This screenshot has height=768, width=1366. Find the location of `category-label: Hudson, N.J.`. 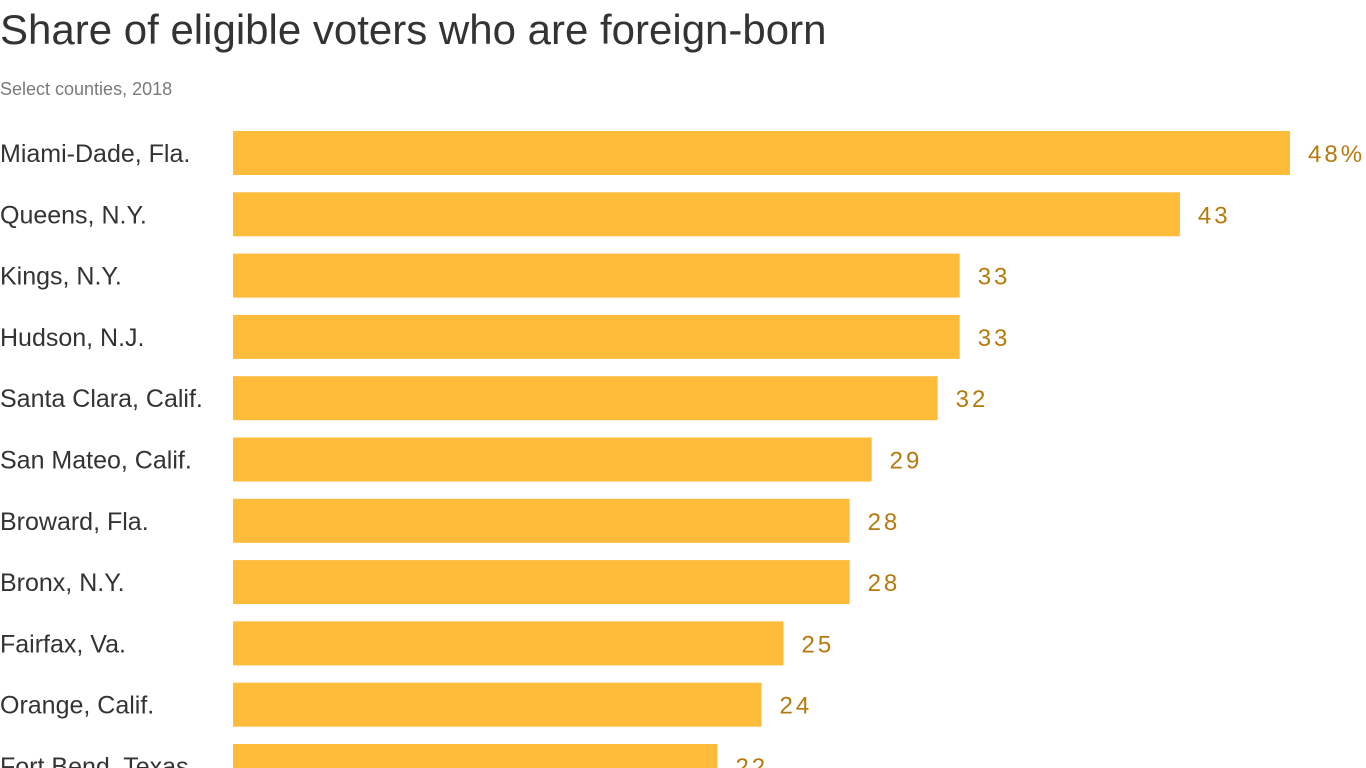

category-label: Hudson, N.J. is located at coordinates (72, 338).